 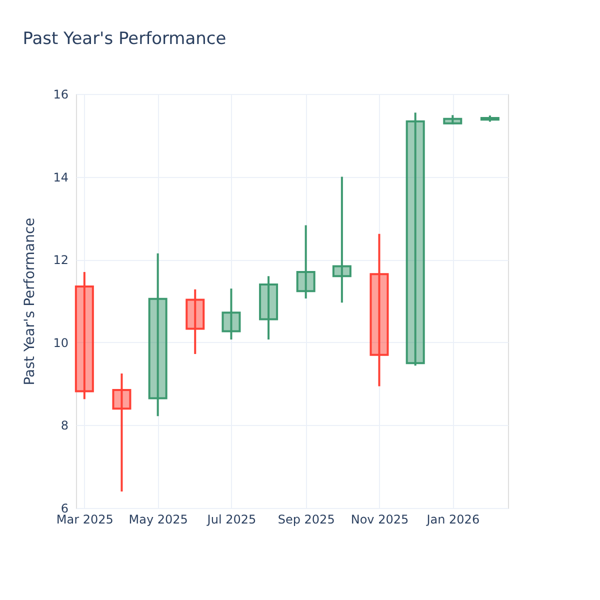 I want to click on x-tick-label: Sep 2025, so click(x=306, y=519).